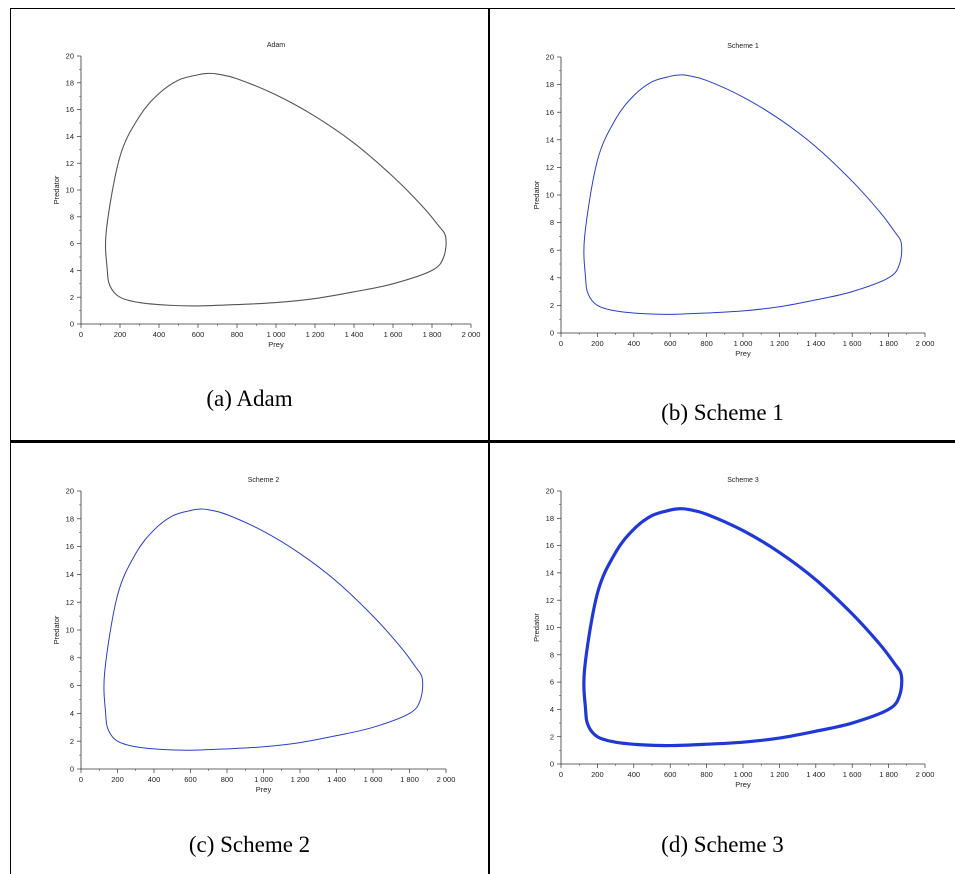 This screenshot has height=874, width=955. I want to click on caption-a-label: (a), so click(219, 398).